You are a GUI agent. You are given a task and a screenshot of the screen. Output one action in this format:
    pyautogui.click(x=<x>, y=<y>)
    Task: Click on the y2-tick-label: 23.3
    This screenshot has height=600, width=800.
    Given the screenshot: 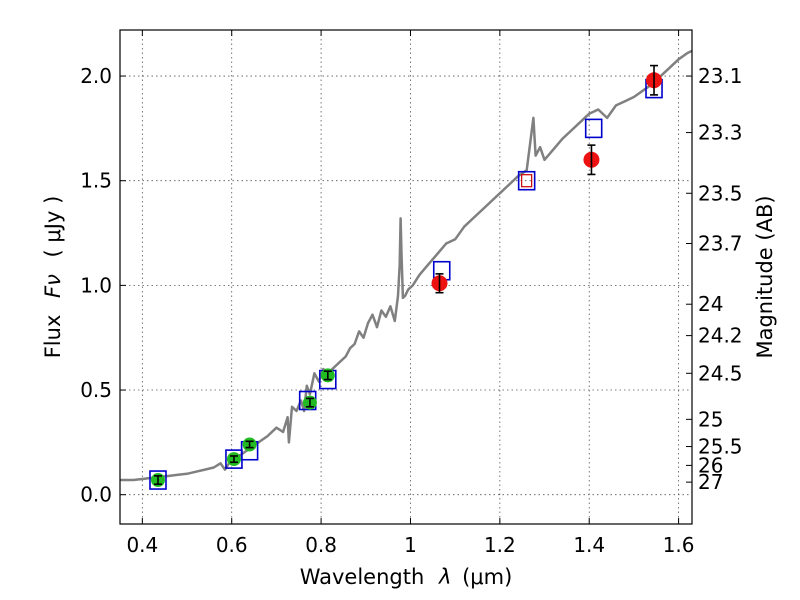 What is the action you would take?
    pyautogui.click(x=720, y=133)
    